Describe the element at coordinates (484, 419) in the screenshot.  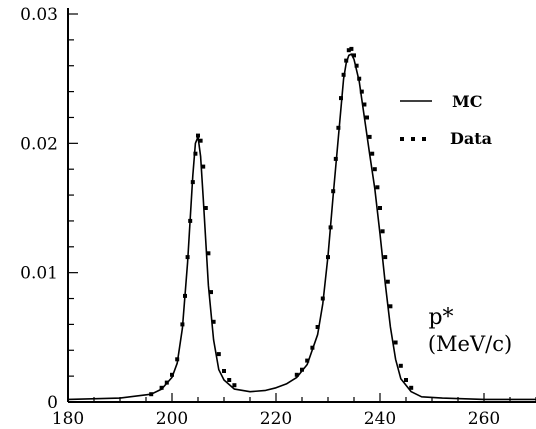
I see `x-tick-label: 260` at that location.